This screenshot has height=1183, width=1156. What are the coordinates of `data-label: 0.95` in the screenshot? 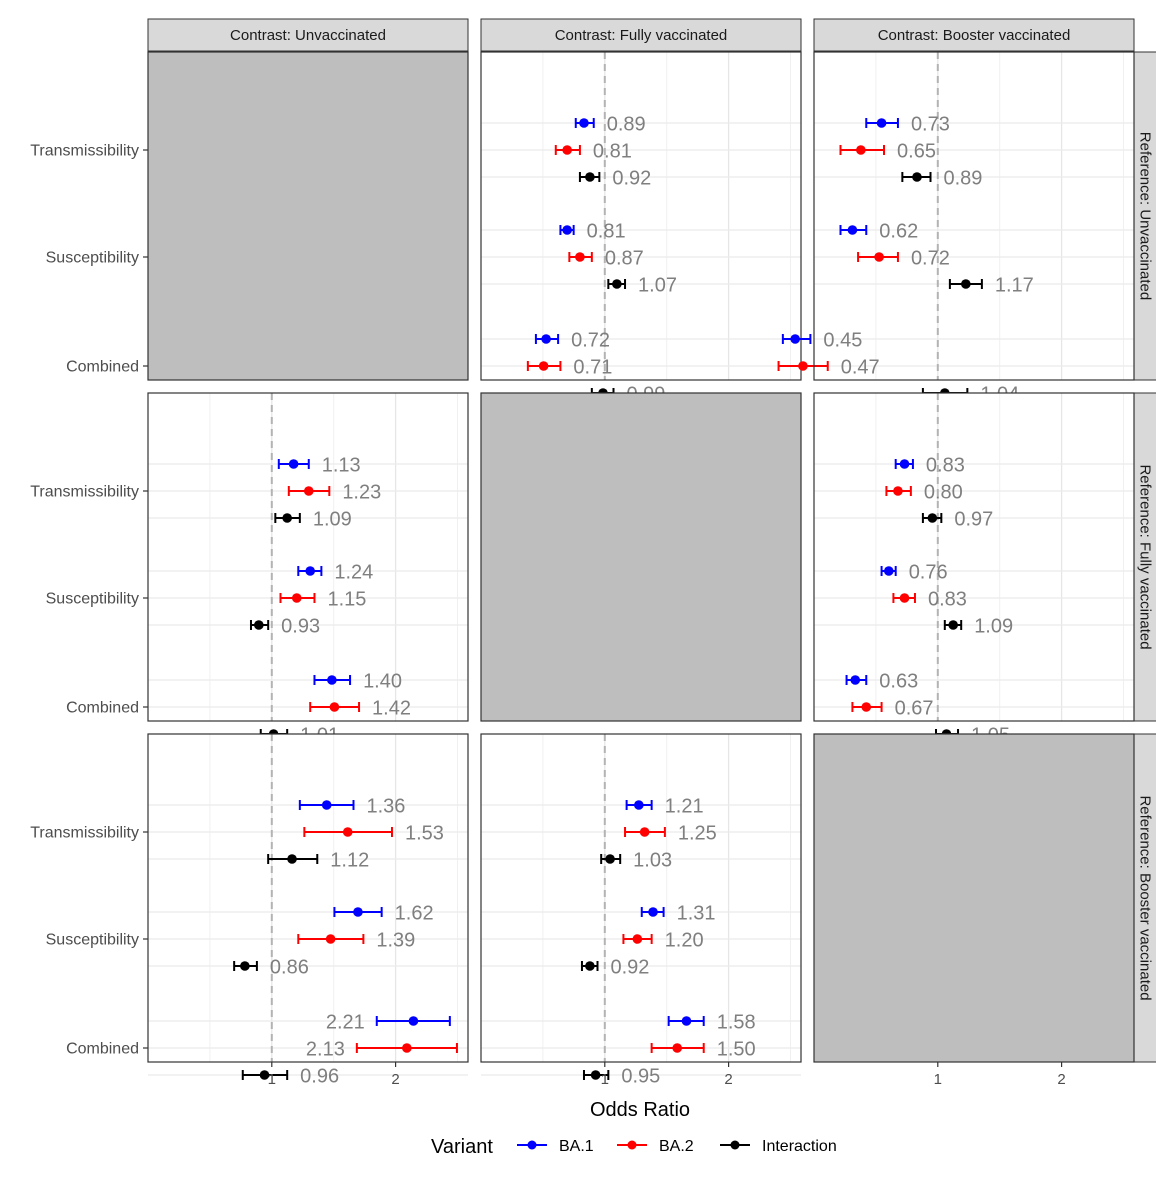 It's located at (640, 1077).